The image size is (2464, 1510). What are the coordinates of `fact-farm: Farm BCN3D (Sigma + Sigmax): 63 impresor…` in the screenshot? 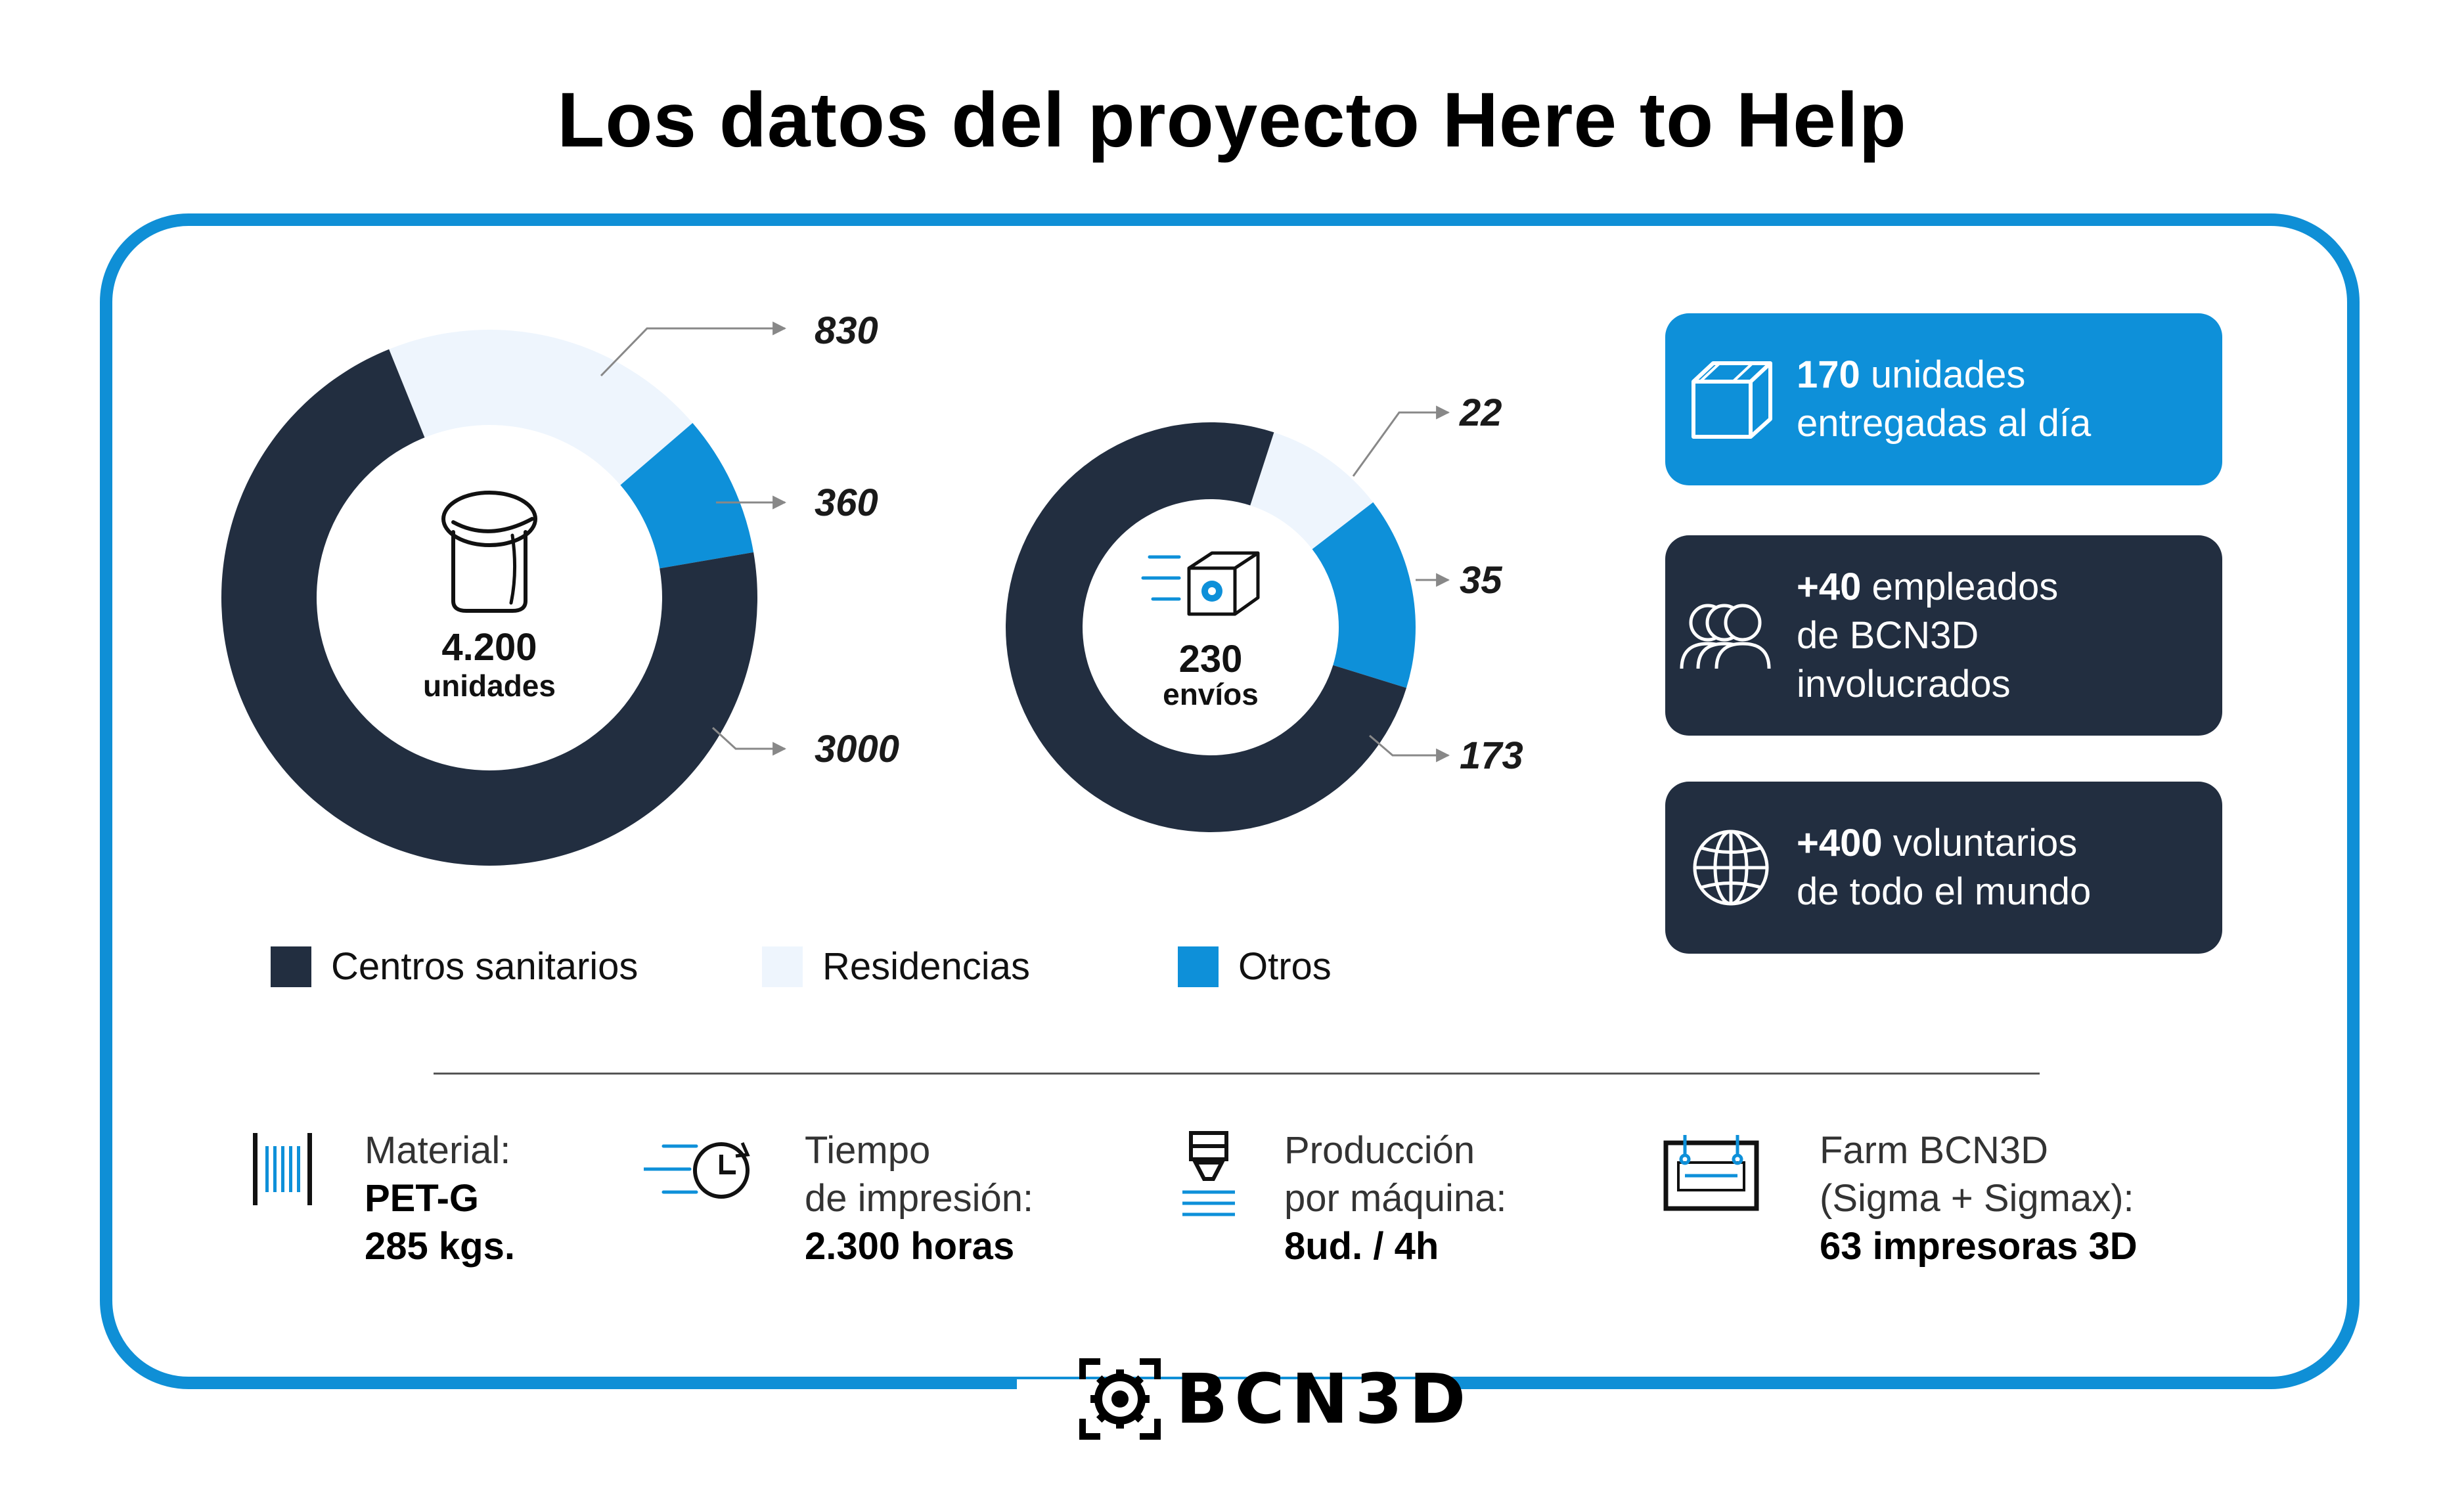 It's located at (1979, 1198).